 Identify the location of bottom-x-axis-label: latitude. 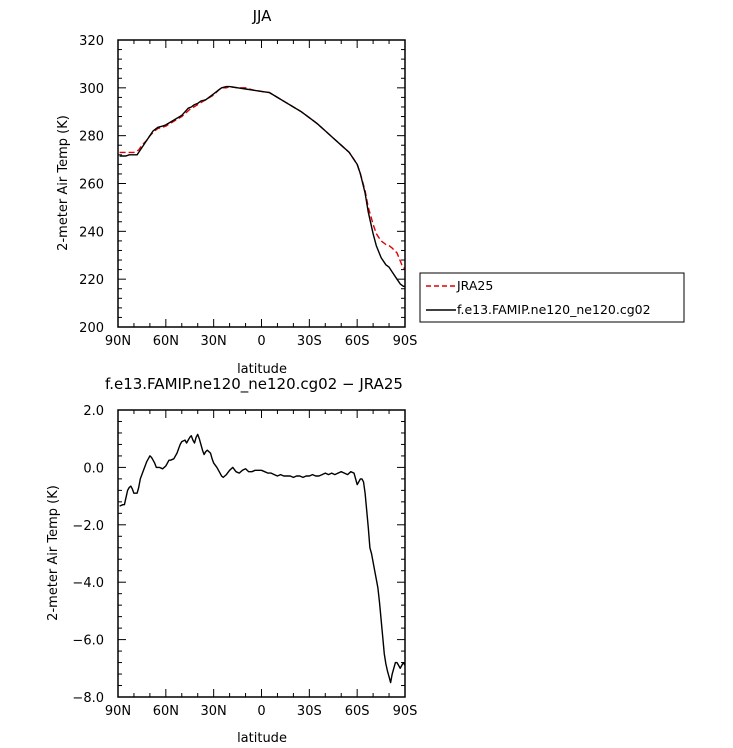
(262, 738).